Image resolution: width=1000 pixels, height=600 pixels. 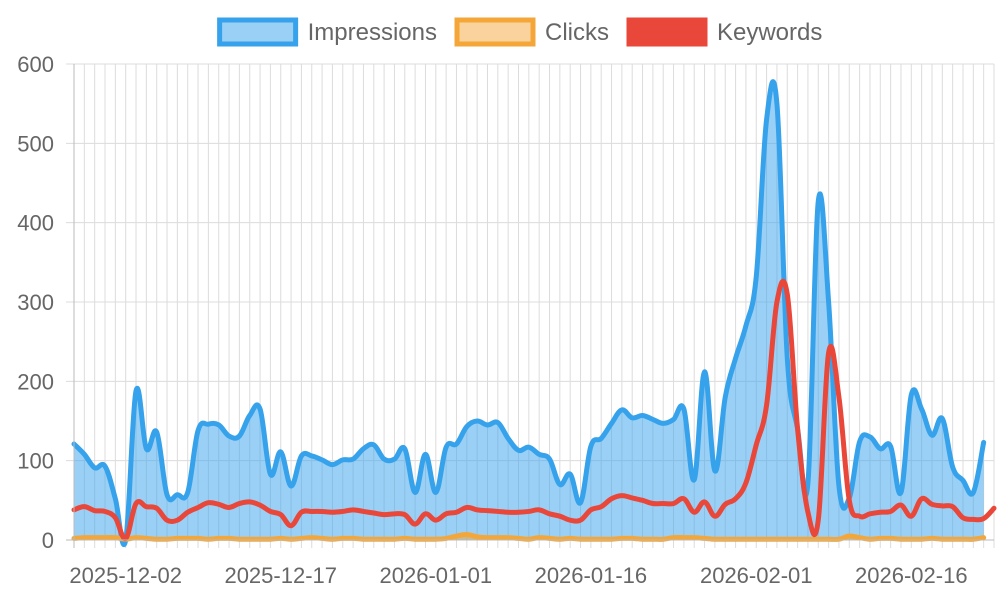 What do you see at coordinates (125, 575) in the screenshot?
I see `x-tick-label: 2025-12-02` at bounding box center [125, 575].